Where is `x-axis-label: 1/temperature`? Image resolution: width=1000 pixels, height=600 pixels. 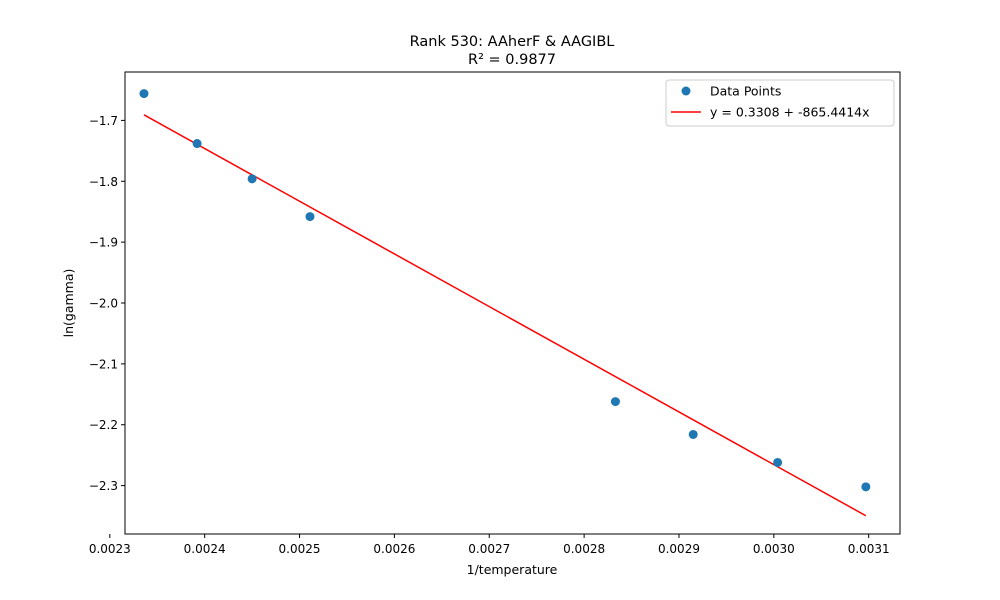
x-axis-label: 1/temperature is located at coordinates (512, 569).